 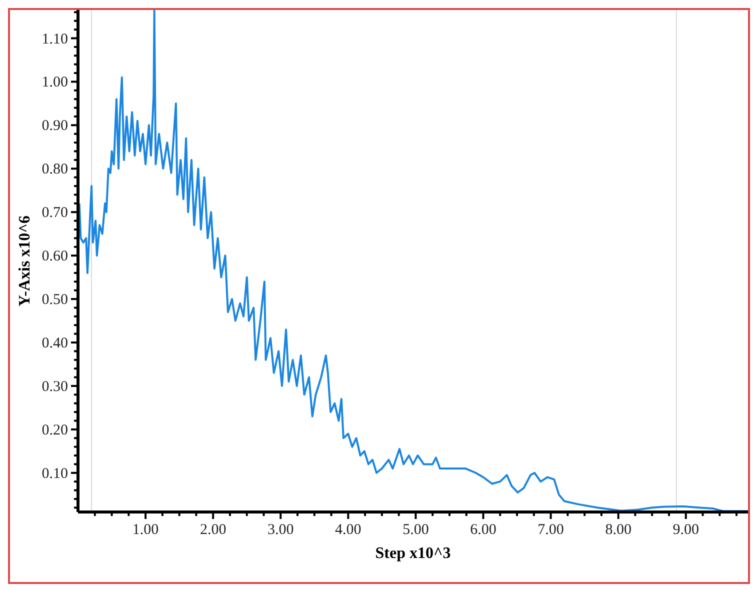 What do you see at coordinates (55, 39) in the screenshot?
I see `y-tick-label: 1.10` at bounding box center [55, 39].